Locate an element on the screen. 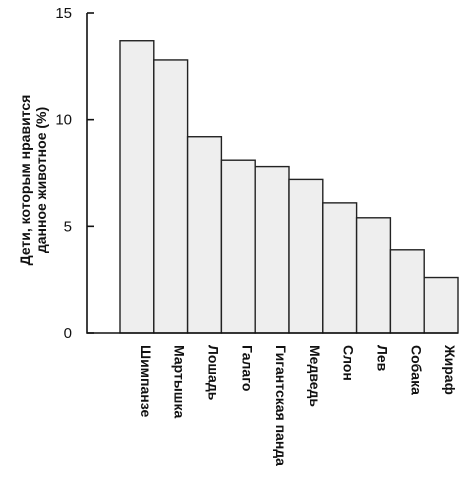 This screenshot has height=500, width=470. x-category-label: Мартышка is located at coordinates (180, 381).